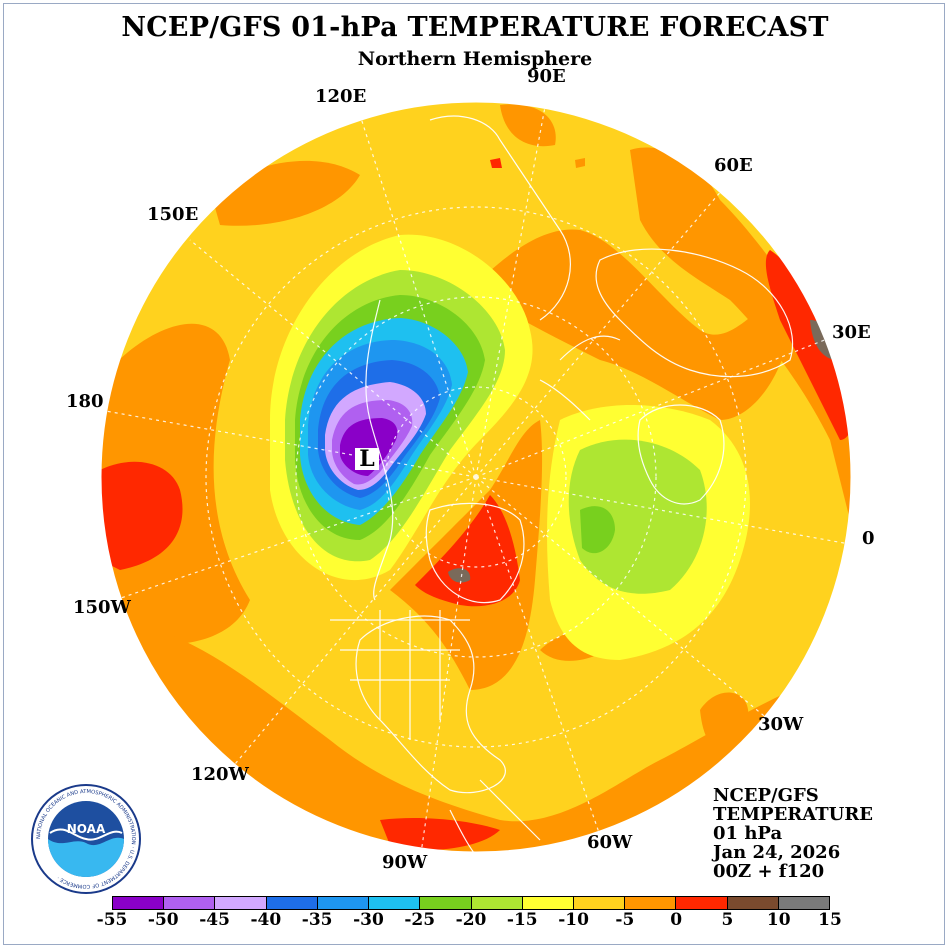 The height and width of the screenshot is (950, 950). I want to click on colorbar-ticks: -55 -50 -45 -40 -35 -30 -25 -20 -15 -10 -5 0 5 10 15, so click(469, 922).